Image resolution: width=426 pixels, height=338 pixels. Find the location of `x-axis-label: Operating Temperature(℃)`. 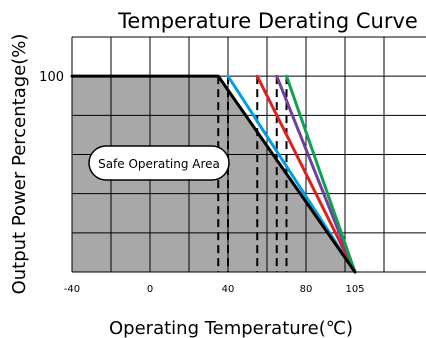

x-axis-label: Operating Temperature(℃) is located at coordinates (231, 328).